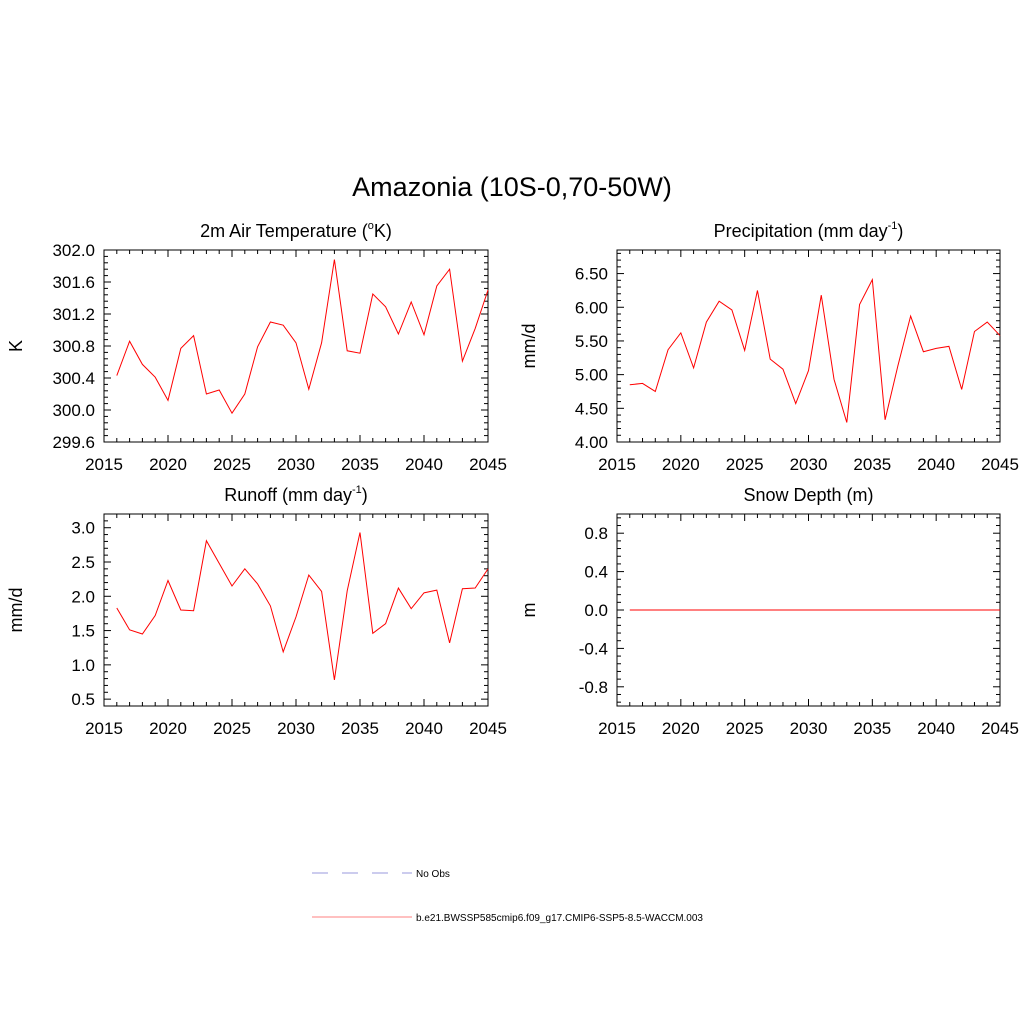 The height and width of the screenshot is (1029, 1024). Describe the element at coordinates (16, 610) in the screenshot. I see `y-axis-label: mm/d` at that location.